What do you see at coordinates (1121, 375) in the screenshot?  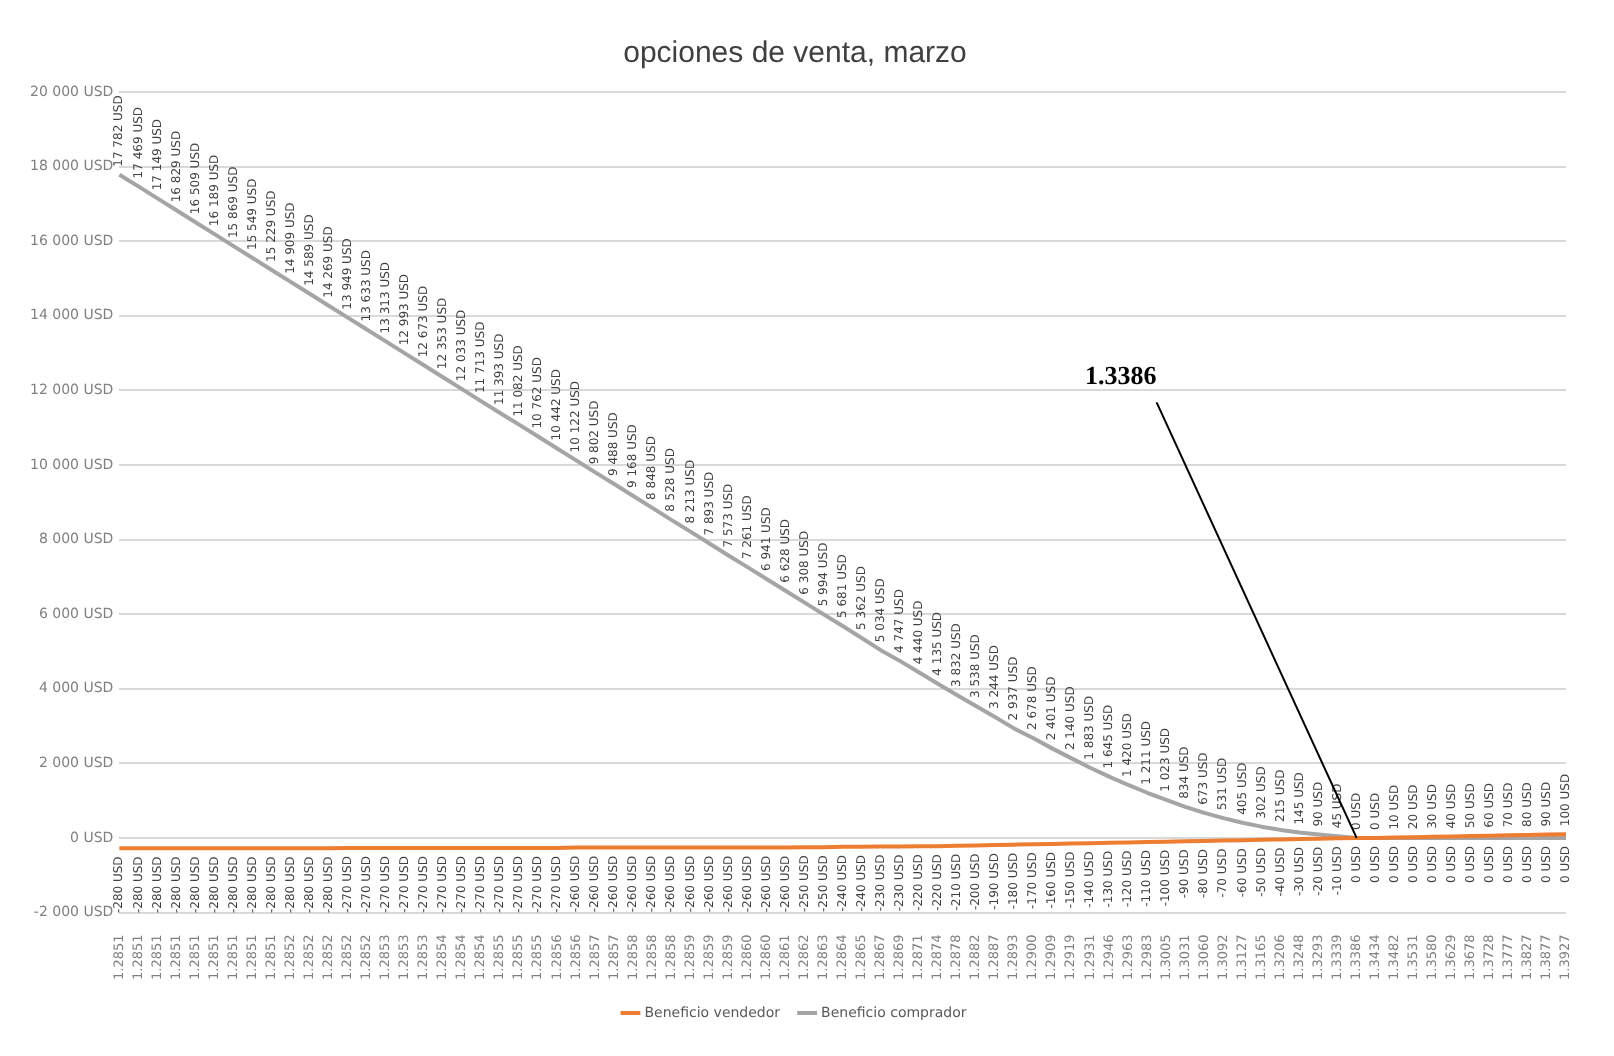 I see `annotation: 1.3386` at bounding box center [1121, 375].